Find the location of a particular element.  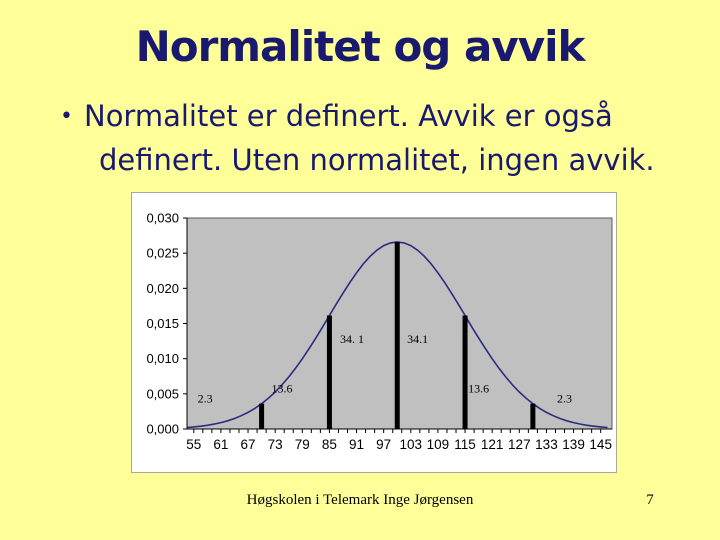

y-axis-label: 0,030 is located at coordinates (162, 218).